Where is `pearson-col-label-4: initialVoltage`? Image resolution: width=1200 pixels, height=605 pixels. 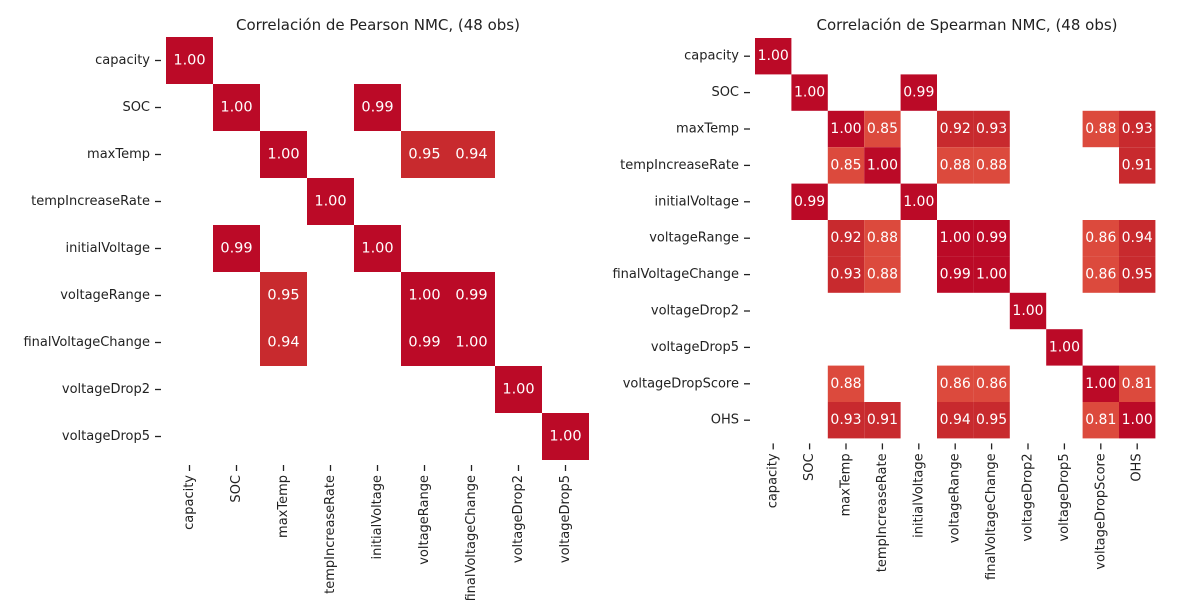
pearson-col-label-4: initialVoltage is located at coordinates (377, 517).